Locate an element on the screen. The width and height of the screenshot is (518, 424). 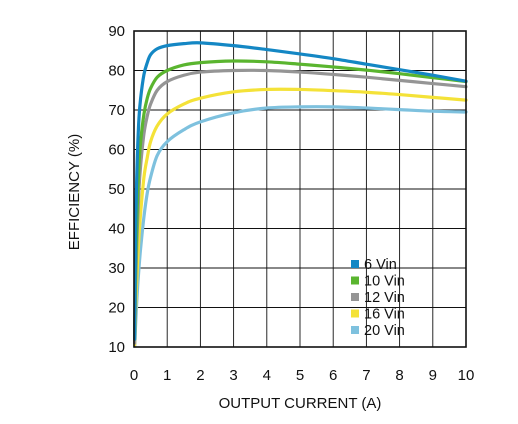
x-tick-label: 10 is located at coordinates (466, 375).